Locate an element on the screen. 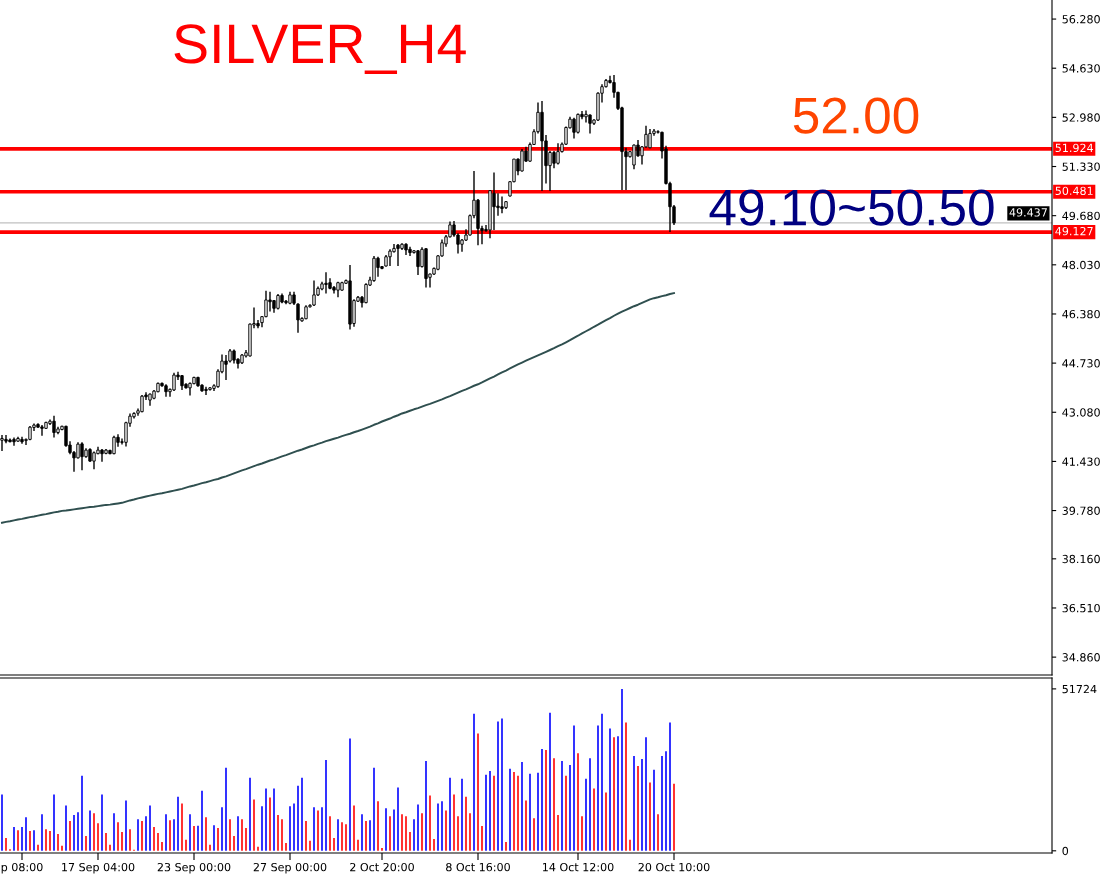 Image resolution: width=1111 pixels, height=876 pixels. y-tick-label: 56.280 is located at coordinates (1081, 19).